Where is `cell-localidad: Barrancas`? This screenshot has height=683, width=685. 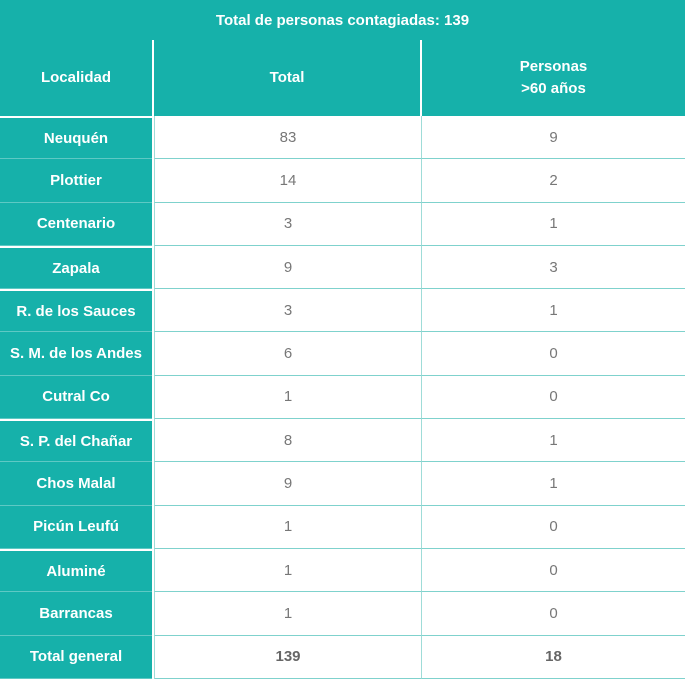
cell-localidad: Barrancas is located at coordinates (76, 614).